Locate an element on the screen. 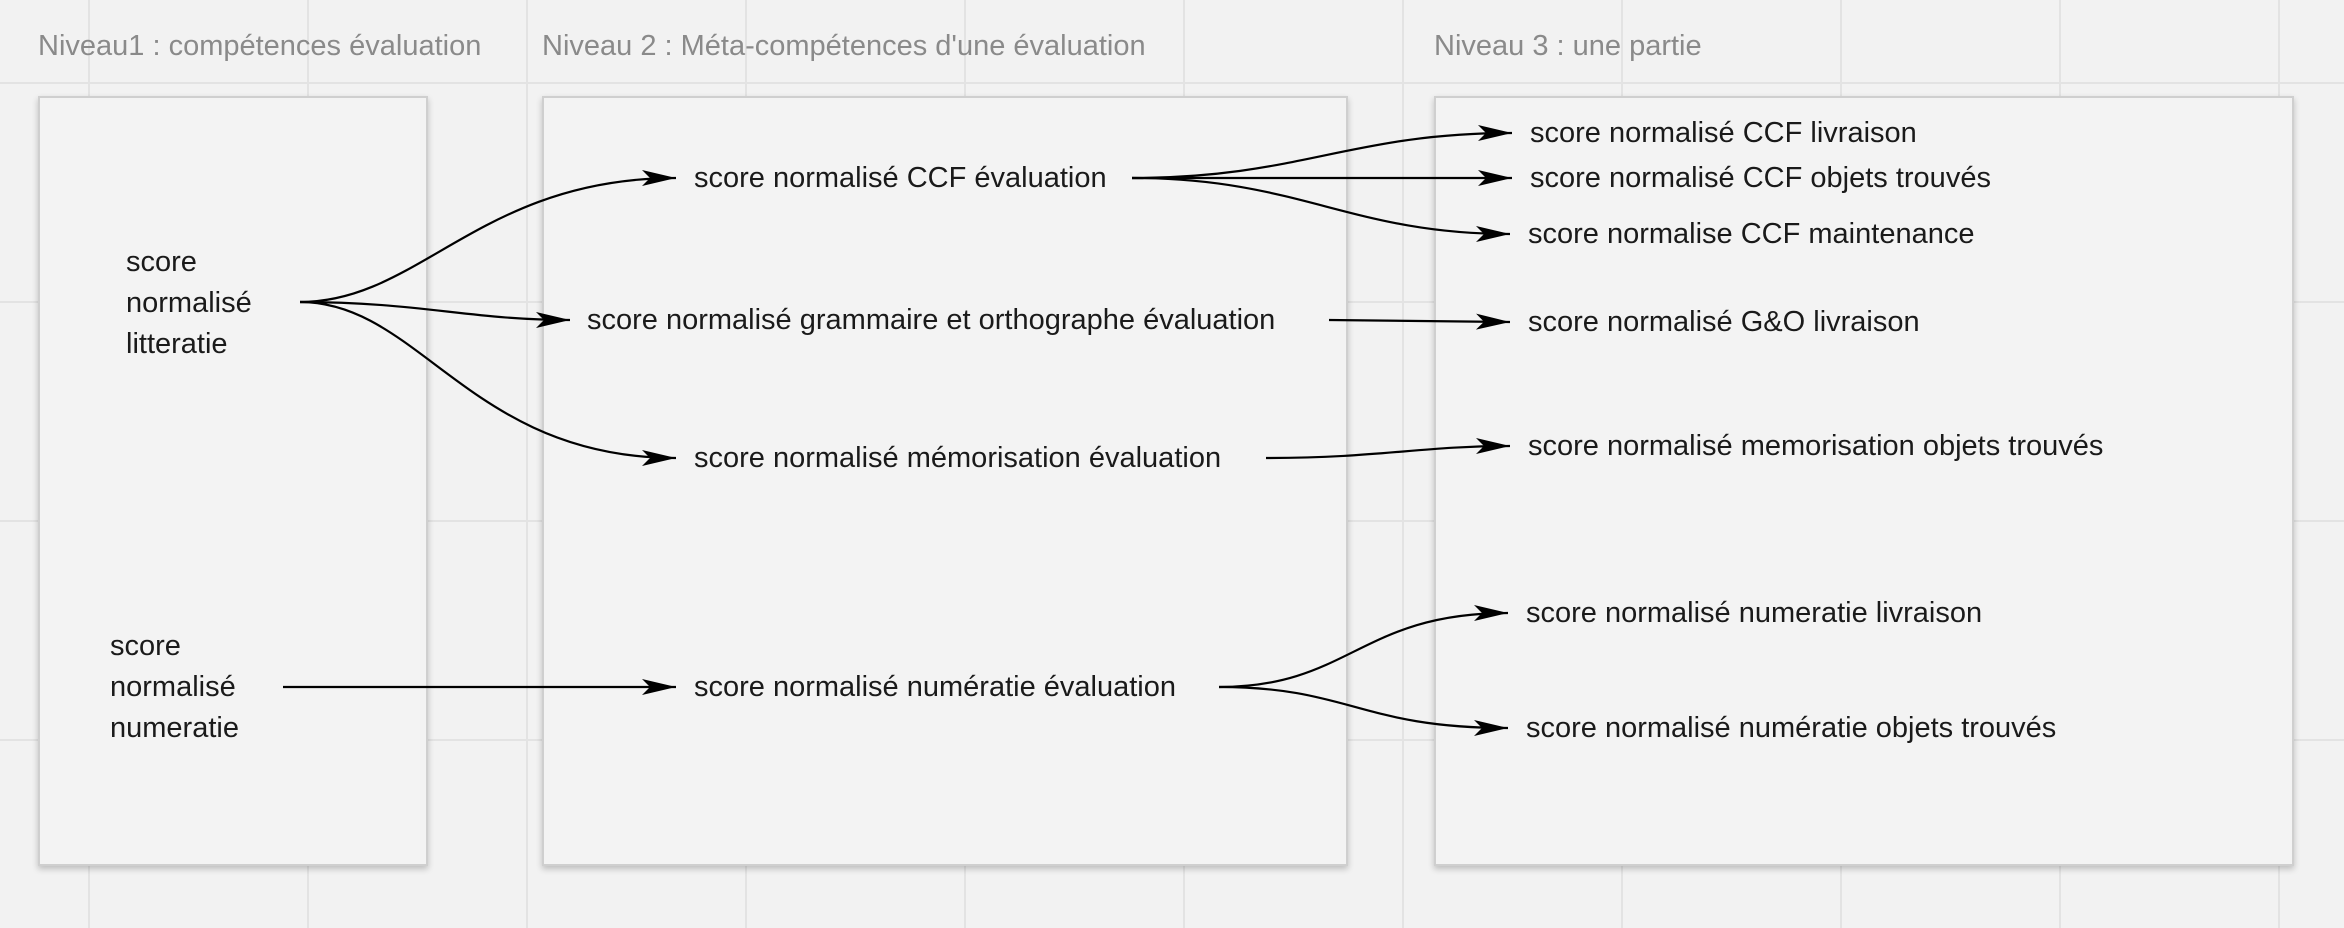 This screenshot has height=928, width=2344. arrow-numeratie-to-num-objets is located at coordinates (1363, 710).